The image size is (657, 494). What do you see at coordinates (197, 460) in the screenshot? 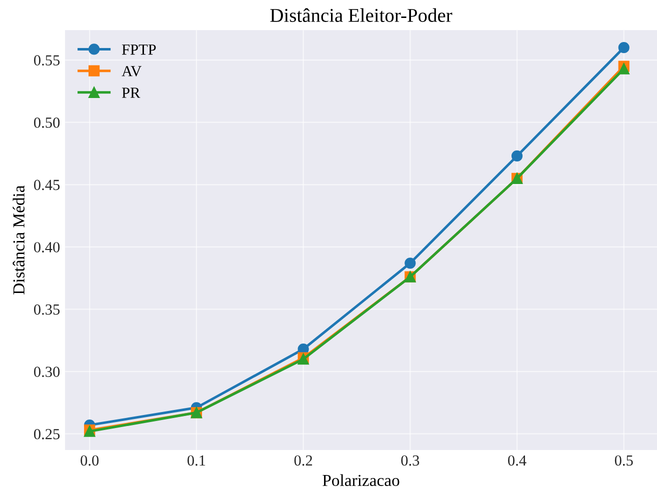
I see `x-tick-label: 0.1` at bounding box center [197, 460].